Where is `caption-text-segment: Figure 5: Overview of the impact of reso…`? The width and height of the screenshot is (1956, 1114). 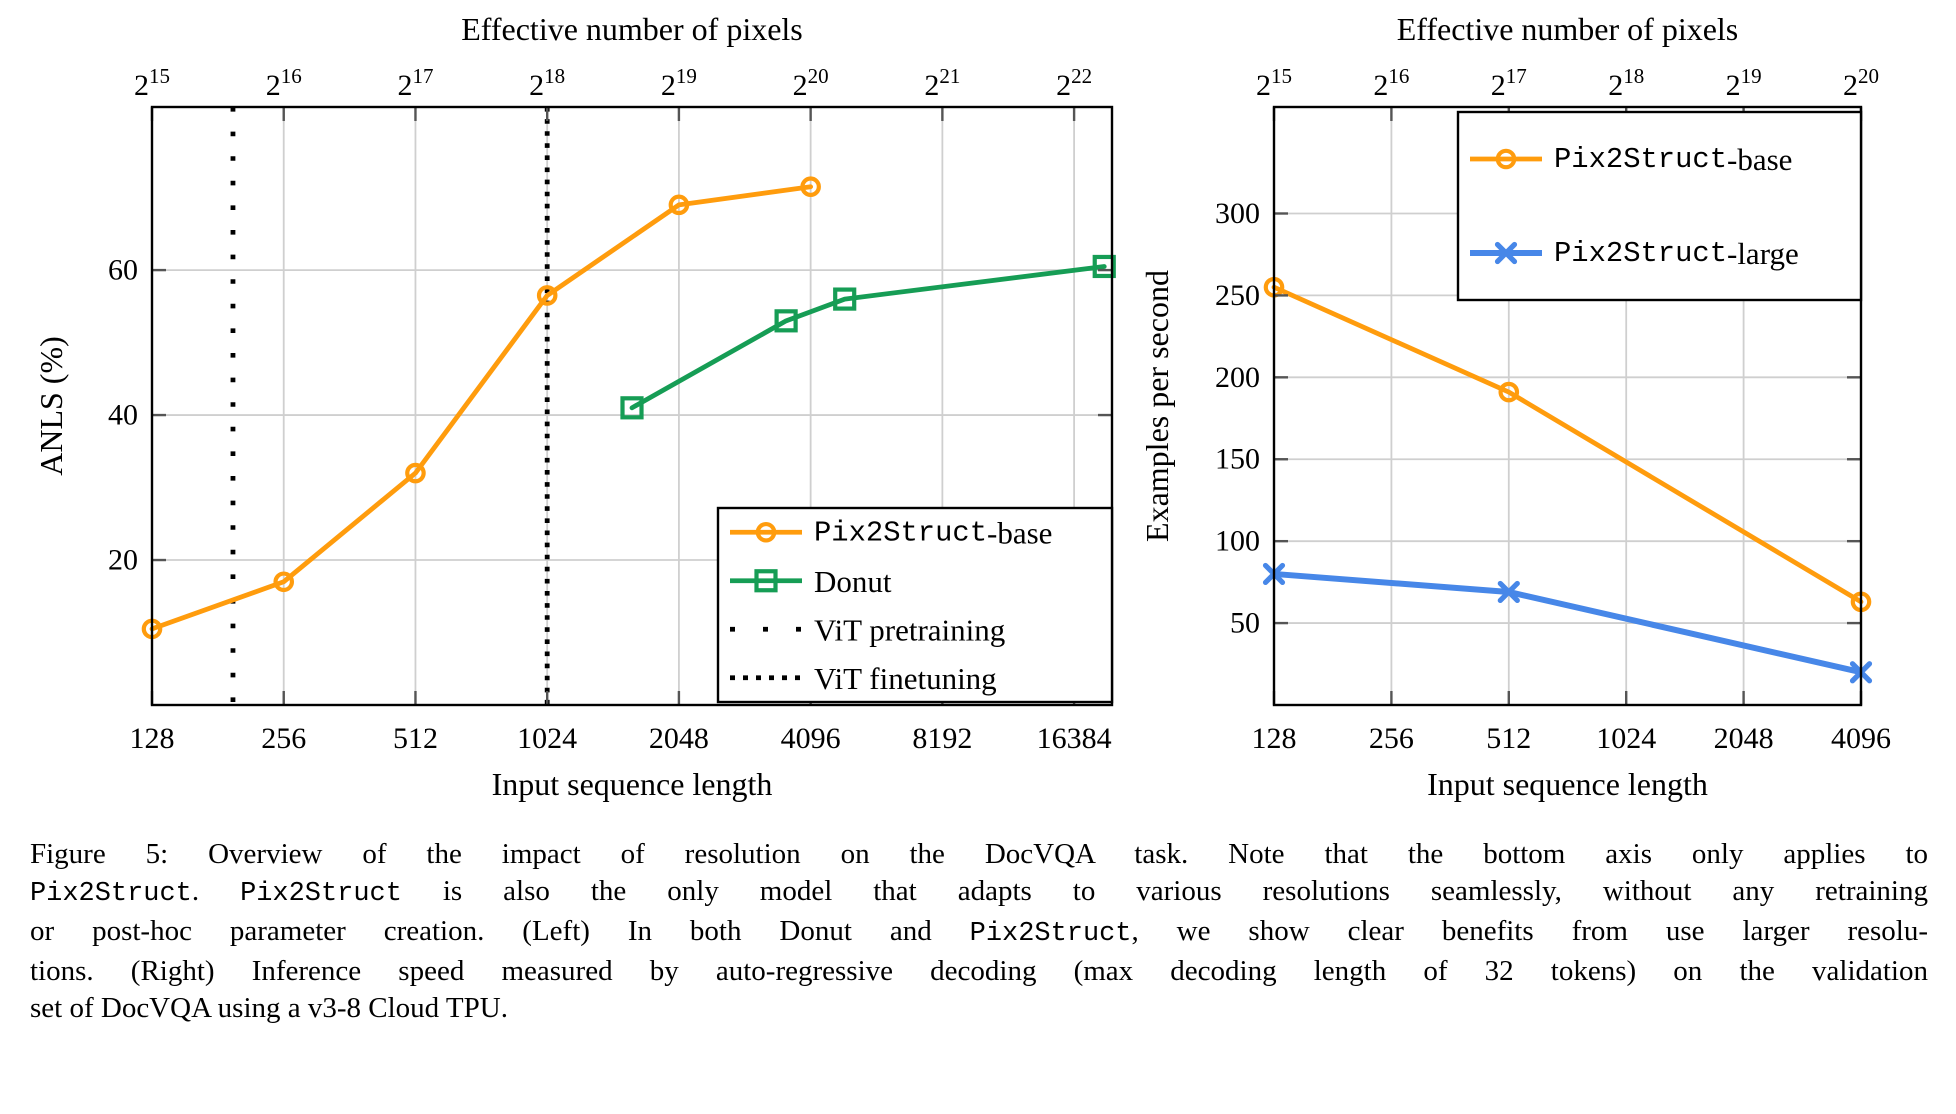
caption-text-segment: Figure 5: Overview of the impact of reso… is located at coordinates (979, 854).